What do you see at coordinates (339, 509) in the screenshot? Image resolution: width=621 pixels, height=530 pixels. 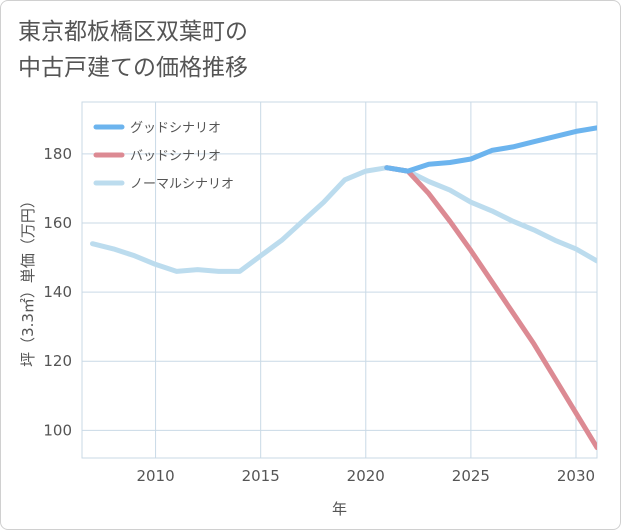 I see `x-axis-label: 年` at bounding box center [339, 509].